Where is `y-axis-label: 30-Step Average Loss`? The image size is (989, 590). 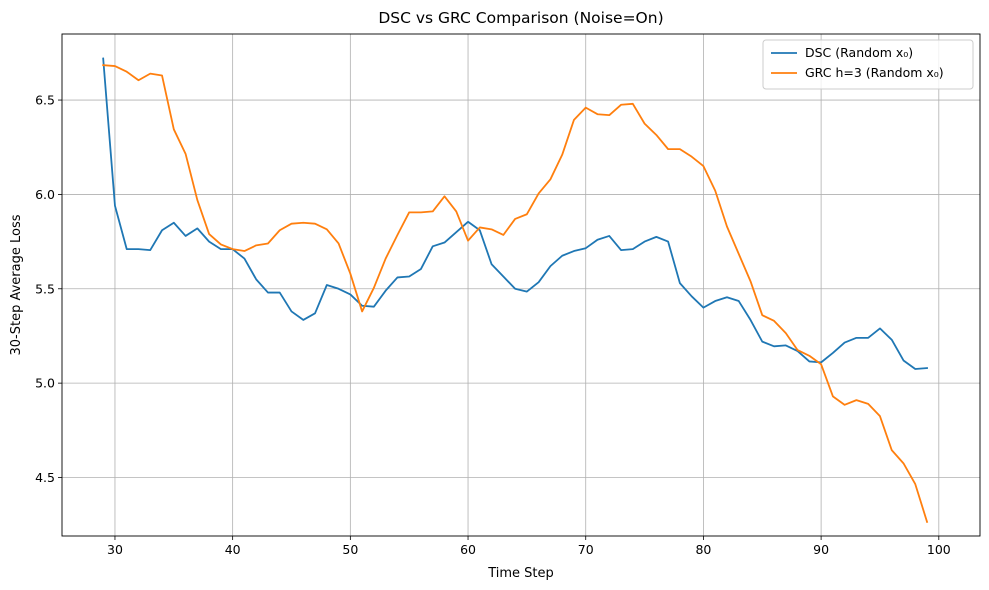
y-axis-label: 30-Step Average Loss is located at coordinates (16, 284).